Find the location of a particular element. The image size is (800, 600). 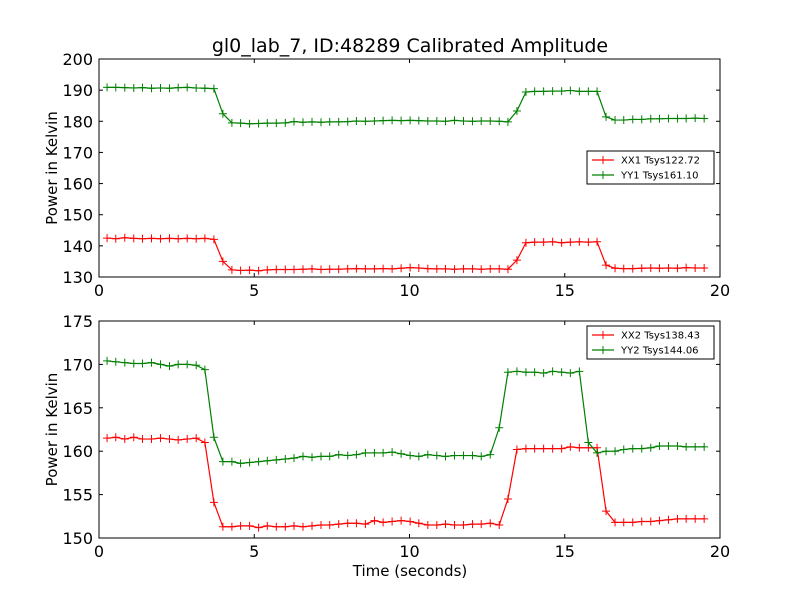

y-tick-label: 190 is located at coordinates (77, 90).